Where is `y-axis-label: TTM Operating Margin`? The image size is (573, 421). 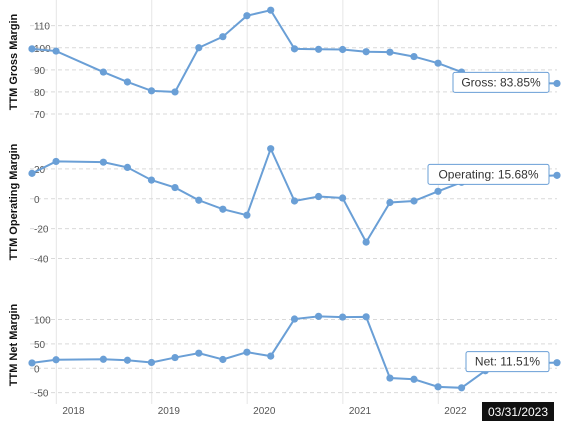
y-axis-label: TTM Operating Margin is located at coordinates (14, 201).